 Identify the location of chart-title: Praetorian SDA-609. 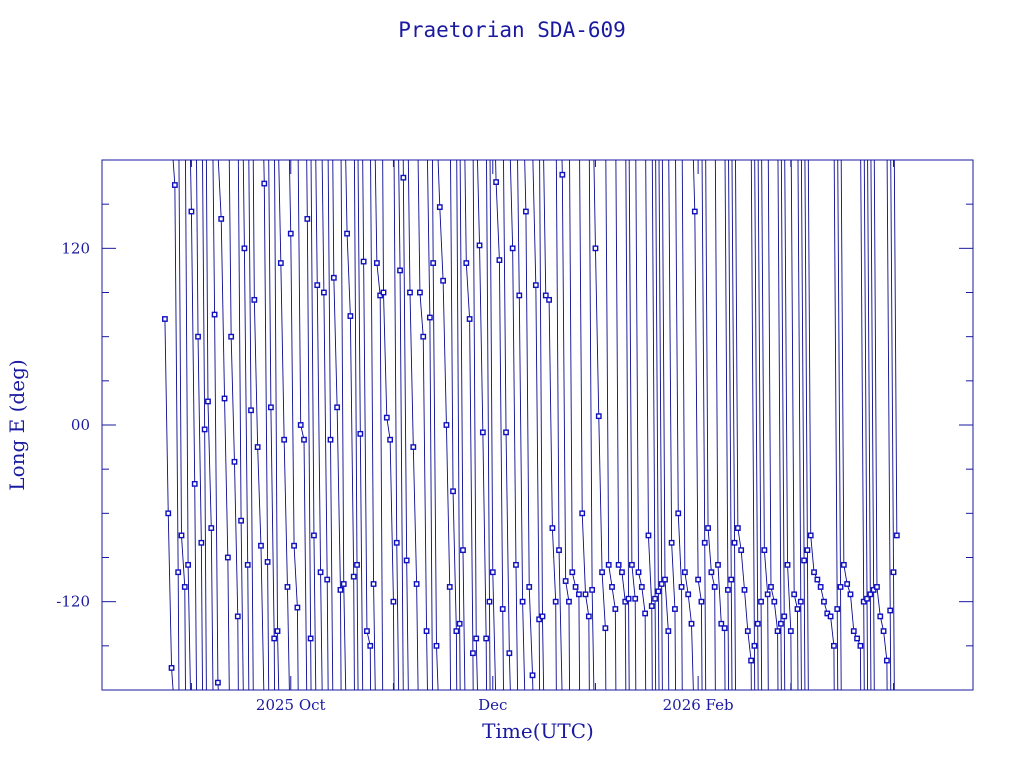
(512, 30).